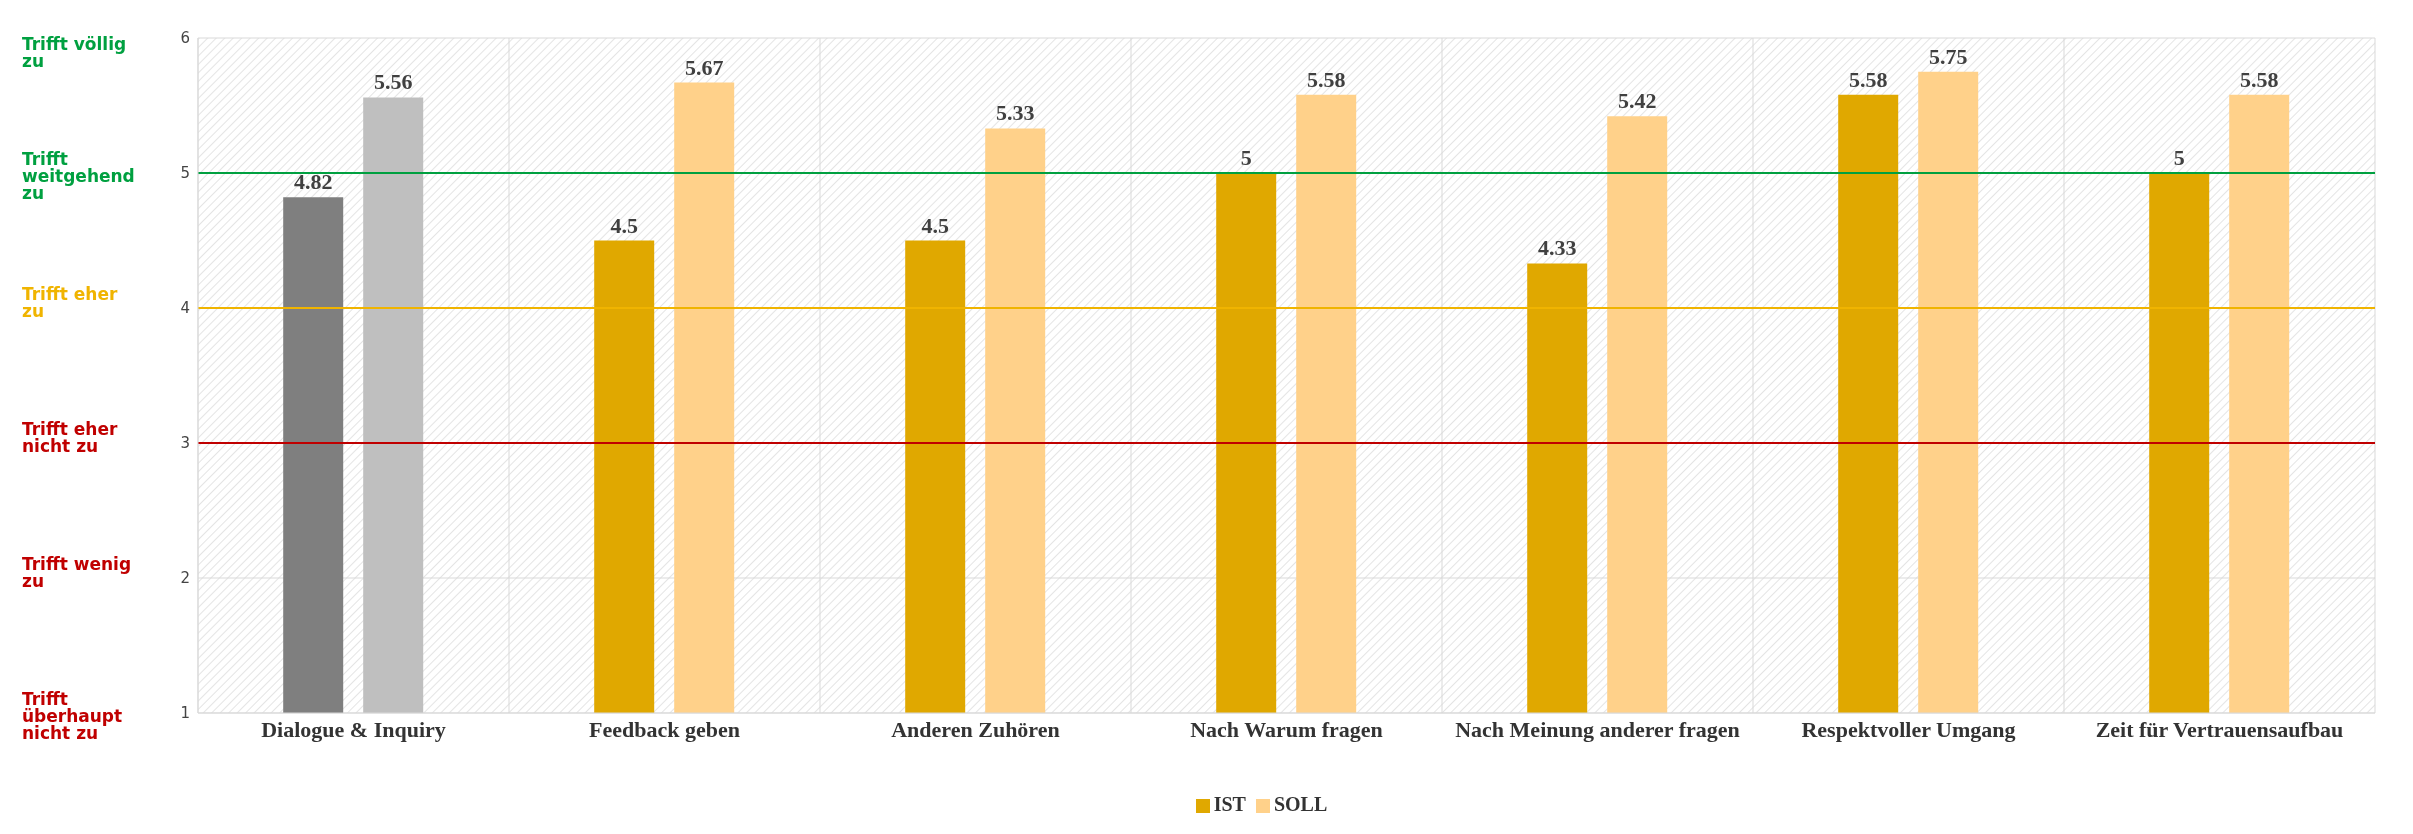  I want to click on y-tick-label: 6, so click(185, 38).